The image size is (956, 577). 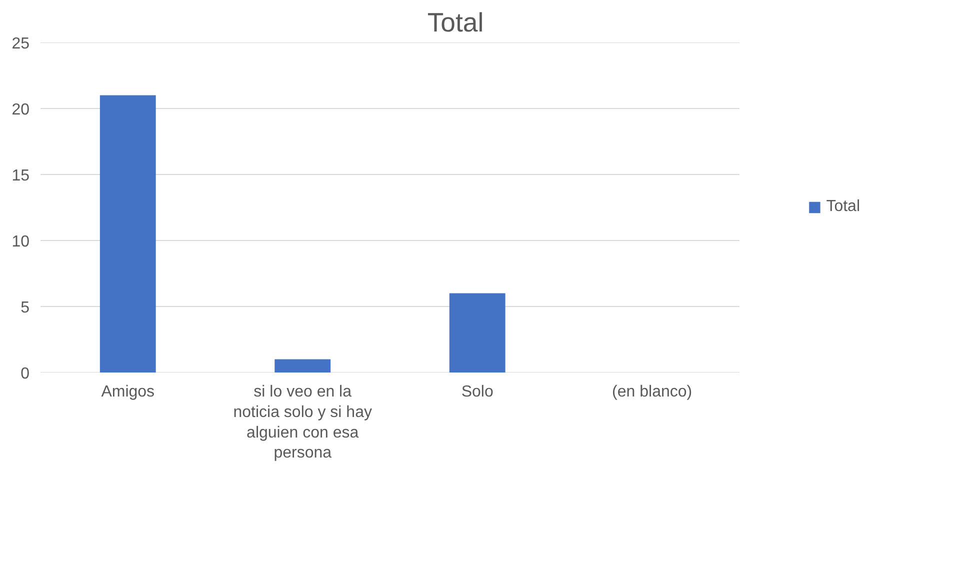 I want to click on x-tick-label: Solo, so click(x=477, y=392).